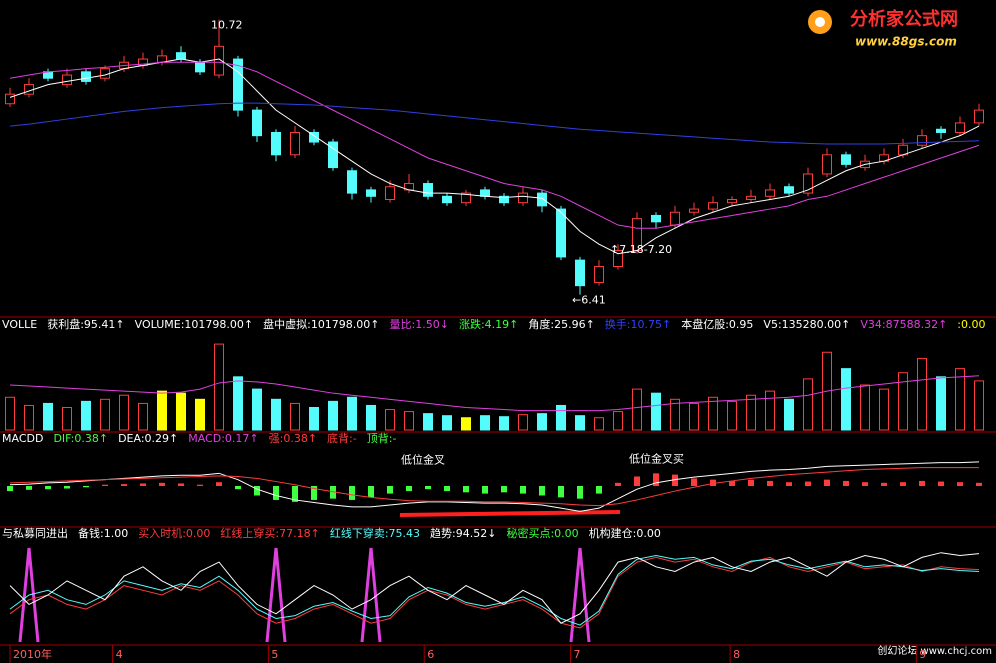 The width and height of the screenshot is (996, 663). I want to click on indicator-label: 盘中虚拟:101798.00↑, so click(321, 324).